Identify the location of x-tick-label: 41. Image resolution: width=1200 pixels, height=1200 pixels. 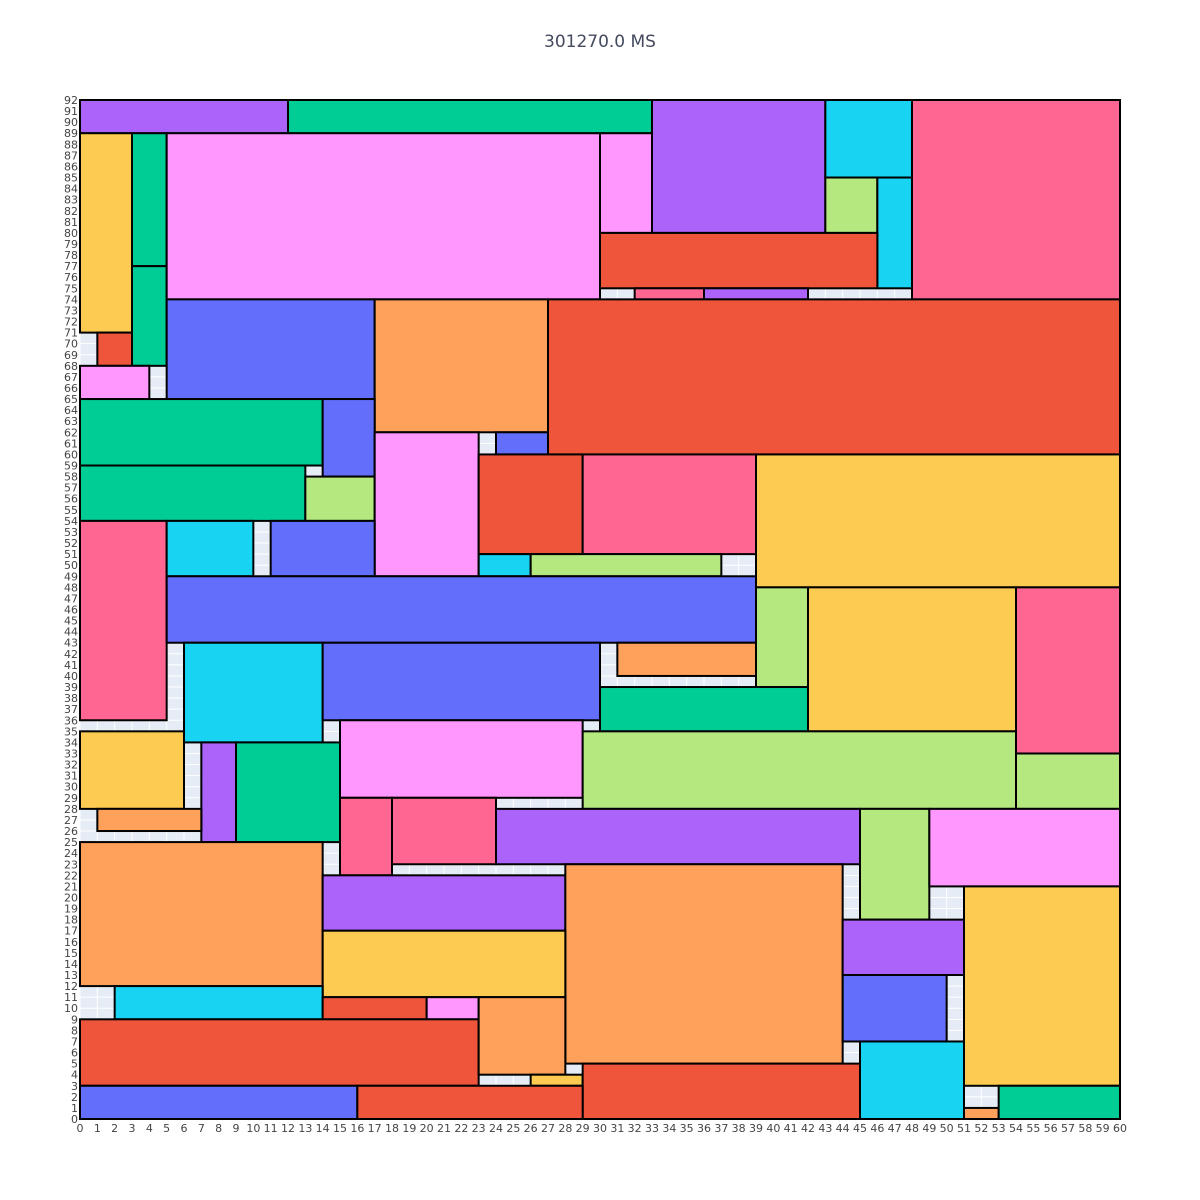
(791, 1128).